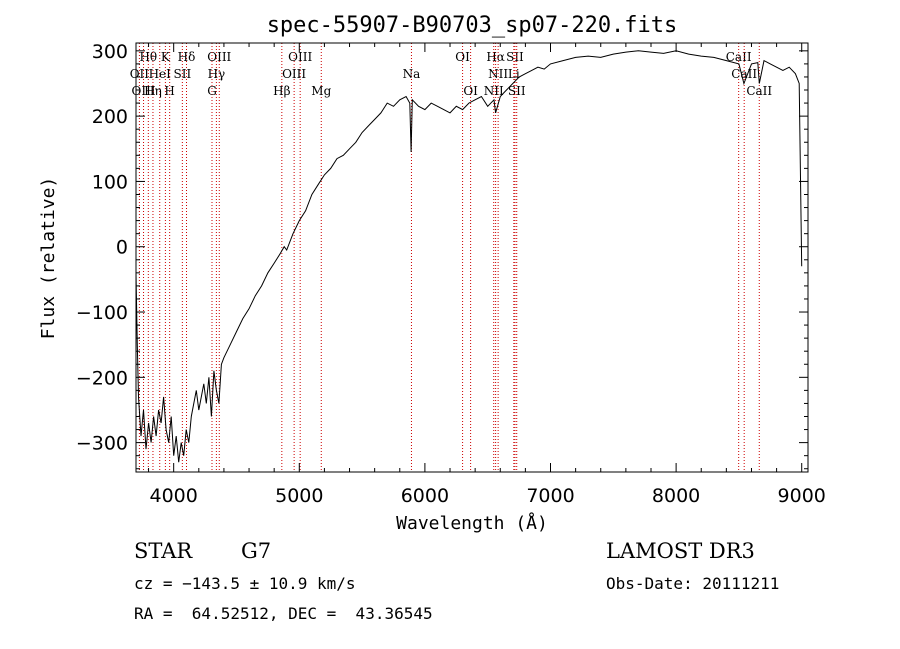 Image resolution: width=900 pixels, height=649 pixels. I want to click on line-label-17: CaII, so click(744, 74).